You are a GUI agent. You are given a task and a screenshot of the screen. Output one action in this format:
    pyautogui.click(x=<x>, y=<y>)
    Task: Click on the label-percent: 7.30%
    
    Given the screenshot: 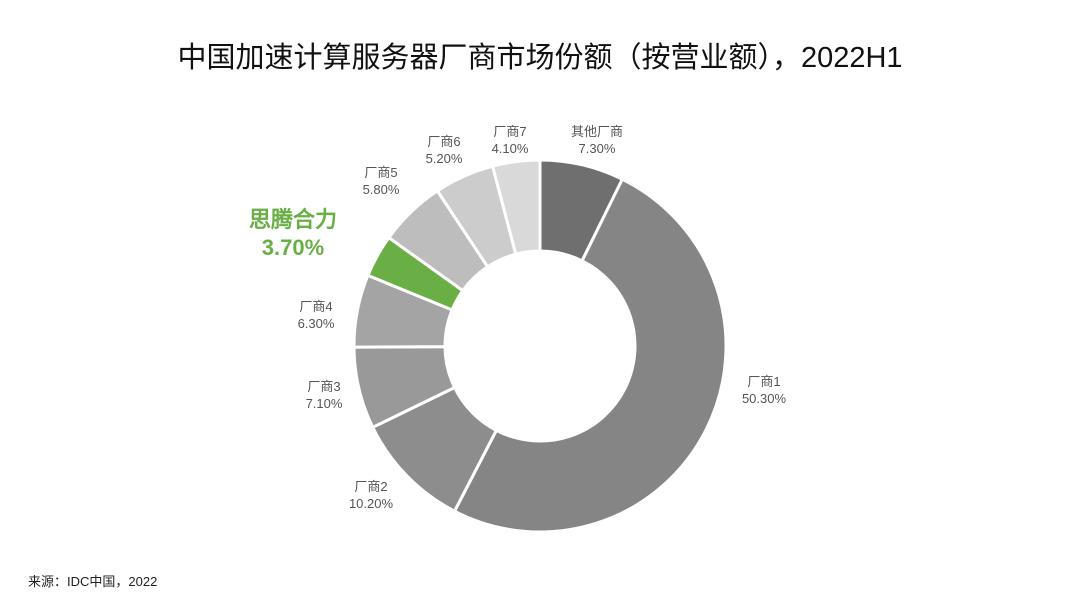 What is the action you would take?
    pyautogui.click(x=597, y=148)
    